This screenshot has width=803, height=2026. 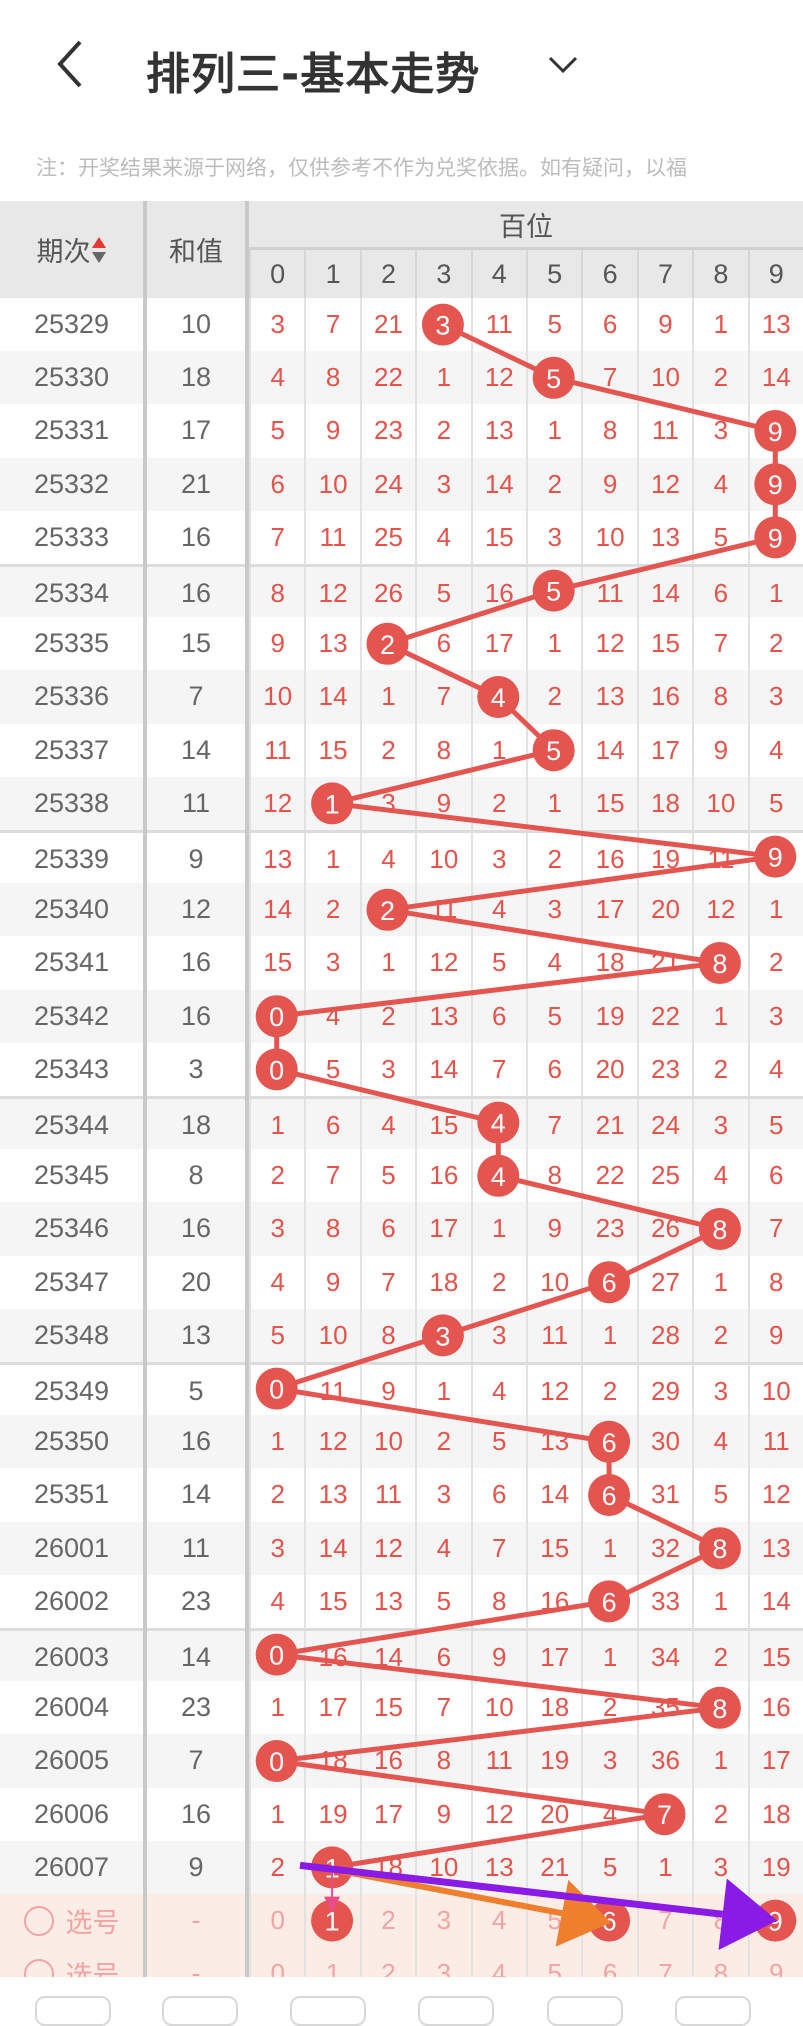 I want to click on miss-cell: 4, so click(x=276, y=1282).